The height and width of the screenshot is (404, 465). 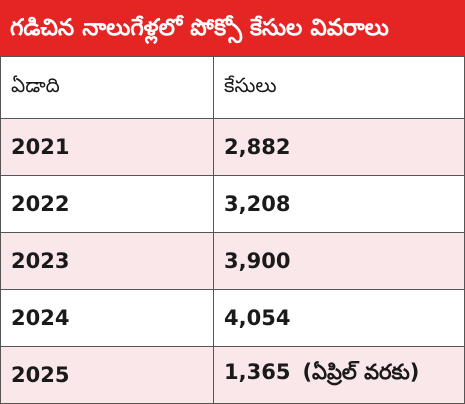 What do you see at coordinates (107, 87) in the screenshot?
I see `column-header-year: ఏడాది` at bounding box center [107, 87].